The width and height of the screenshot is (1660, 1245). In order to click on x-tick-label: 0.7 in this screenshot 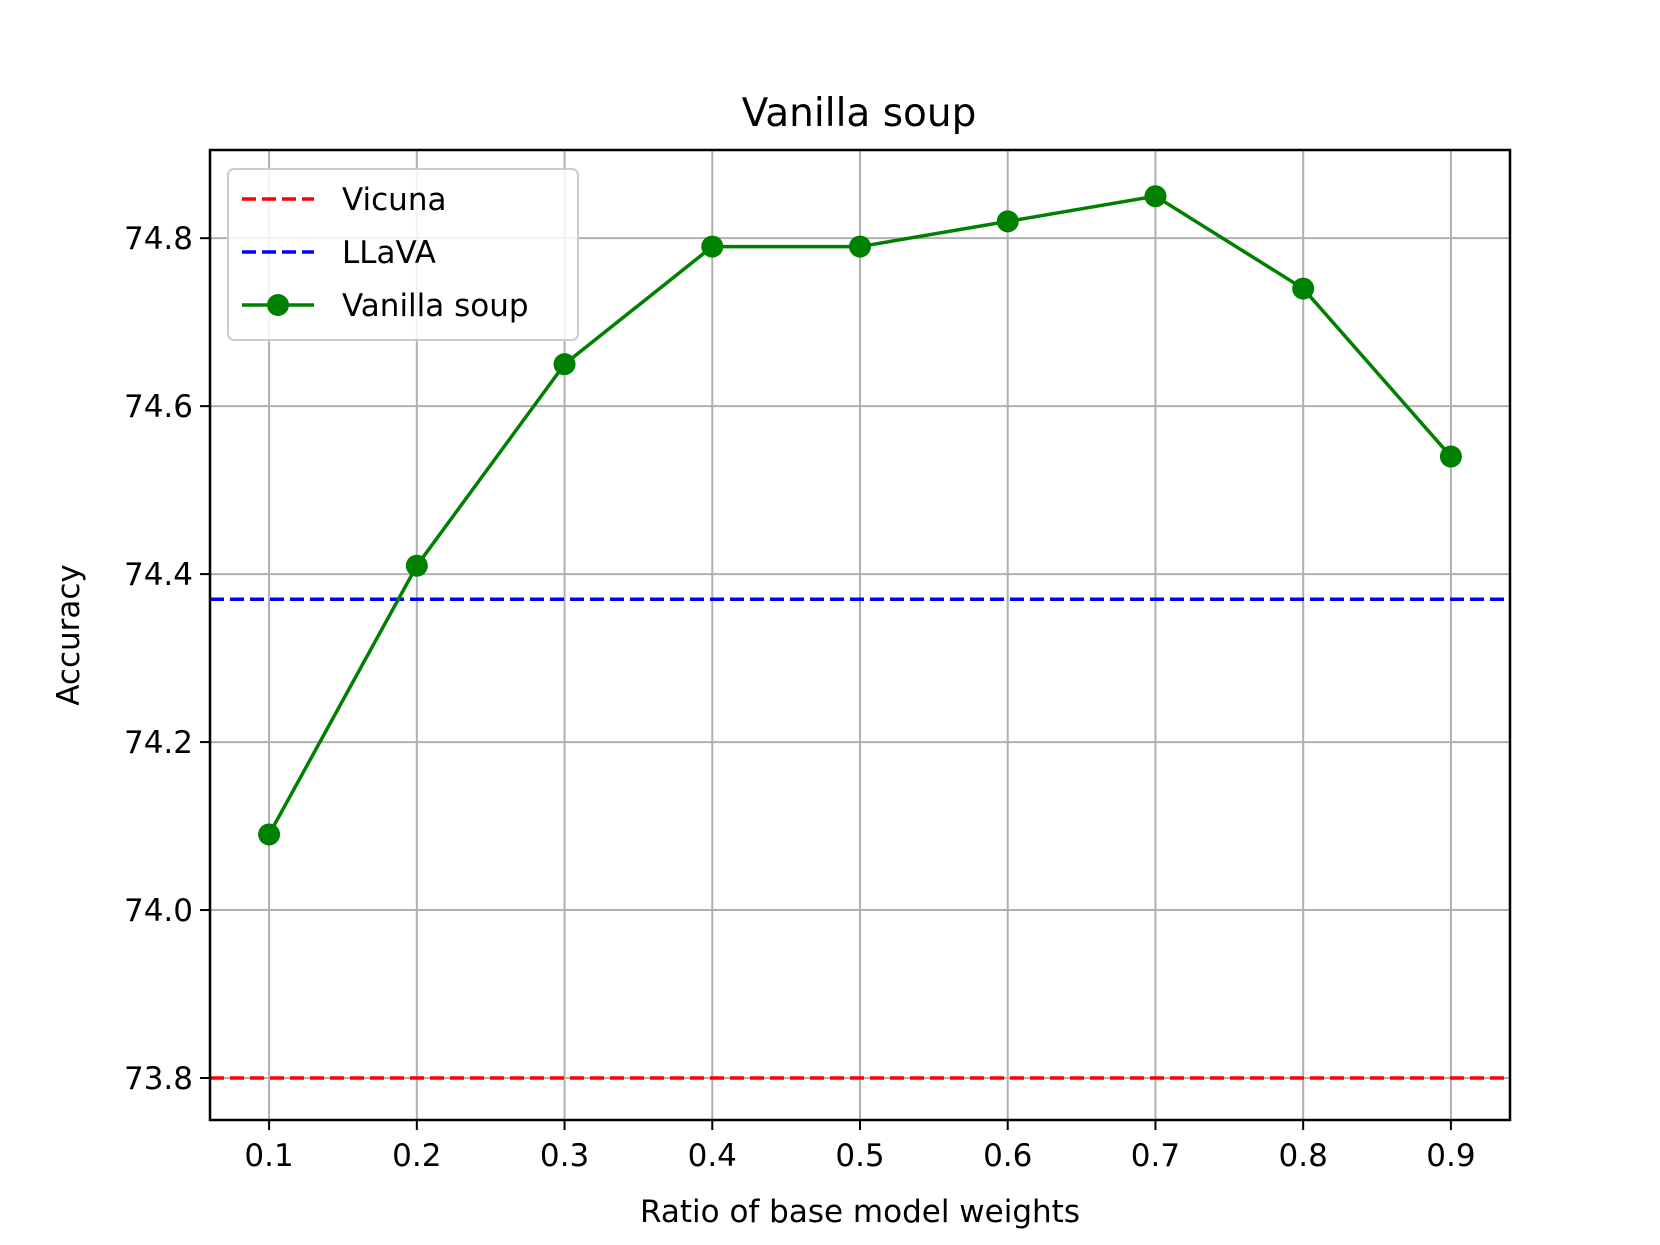, I will do `click(1155, 1156)`.